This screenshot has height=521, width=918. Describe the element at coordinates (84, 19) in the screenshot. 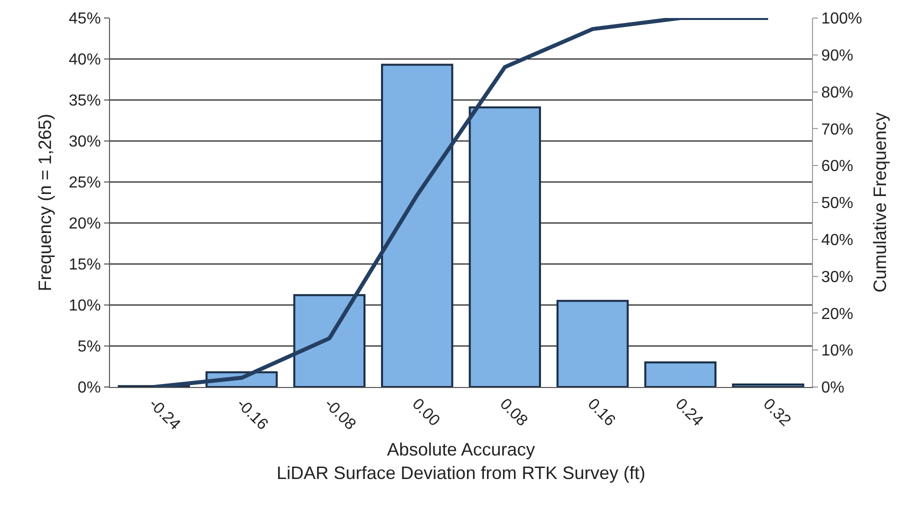

I see `y-tick-label: 45%` at that location.